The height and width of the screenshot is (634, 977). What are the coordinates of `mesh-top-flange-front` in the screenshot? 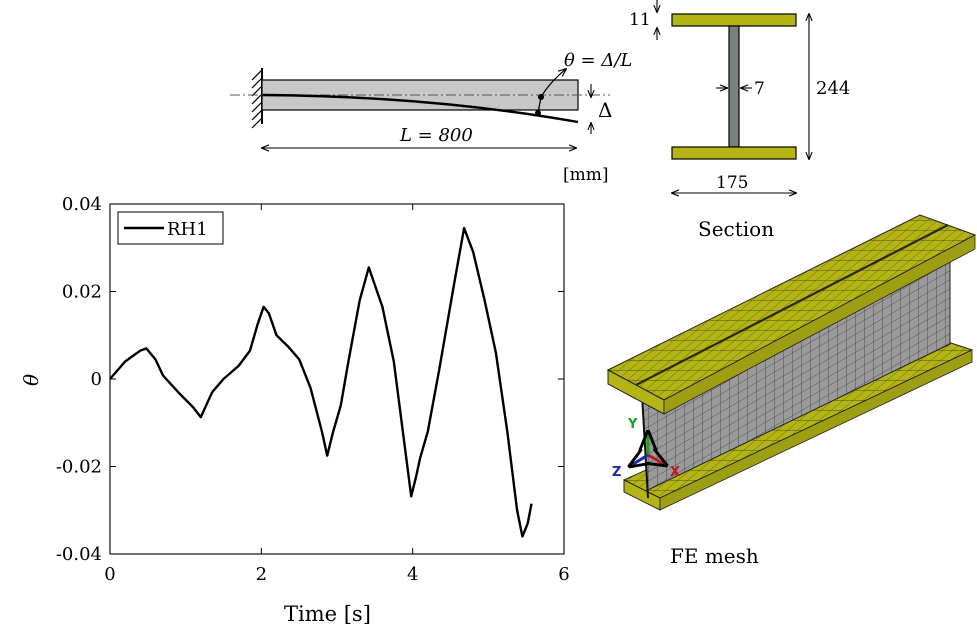 It's located at (819, 324).